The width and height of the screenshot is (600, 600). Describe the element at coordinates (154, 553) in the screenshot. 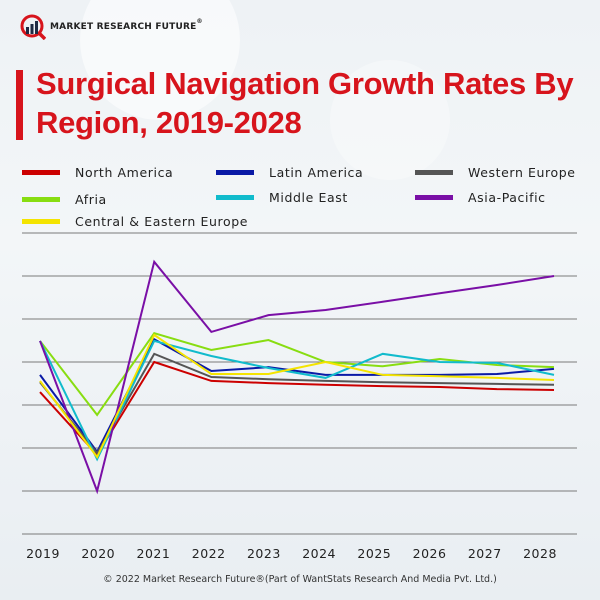

I see `x-tick-label: 2021` at that location.